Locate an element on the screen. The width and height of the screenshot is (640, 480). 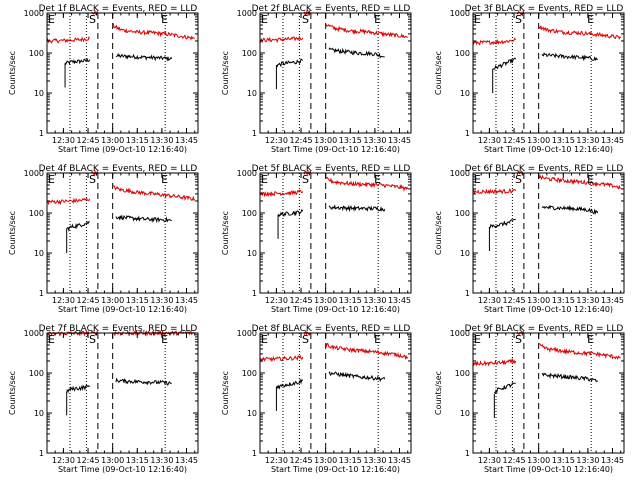
chart-title: Det 2f BLACK = Events, RED = LLD is located at coordinates (331, 9).